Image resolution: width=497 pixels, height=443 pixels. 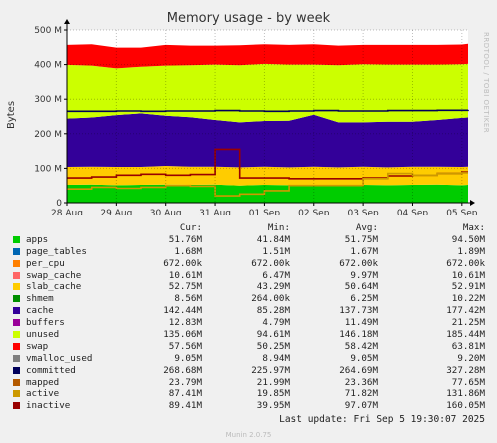 I want to click on legend-value: 1.68M, so click(x=188, y=251).